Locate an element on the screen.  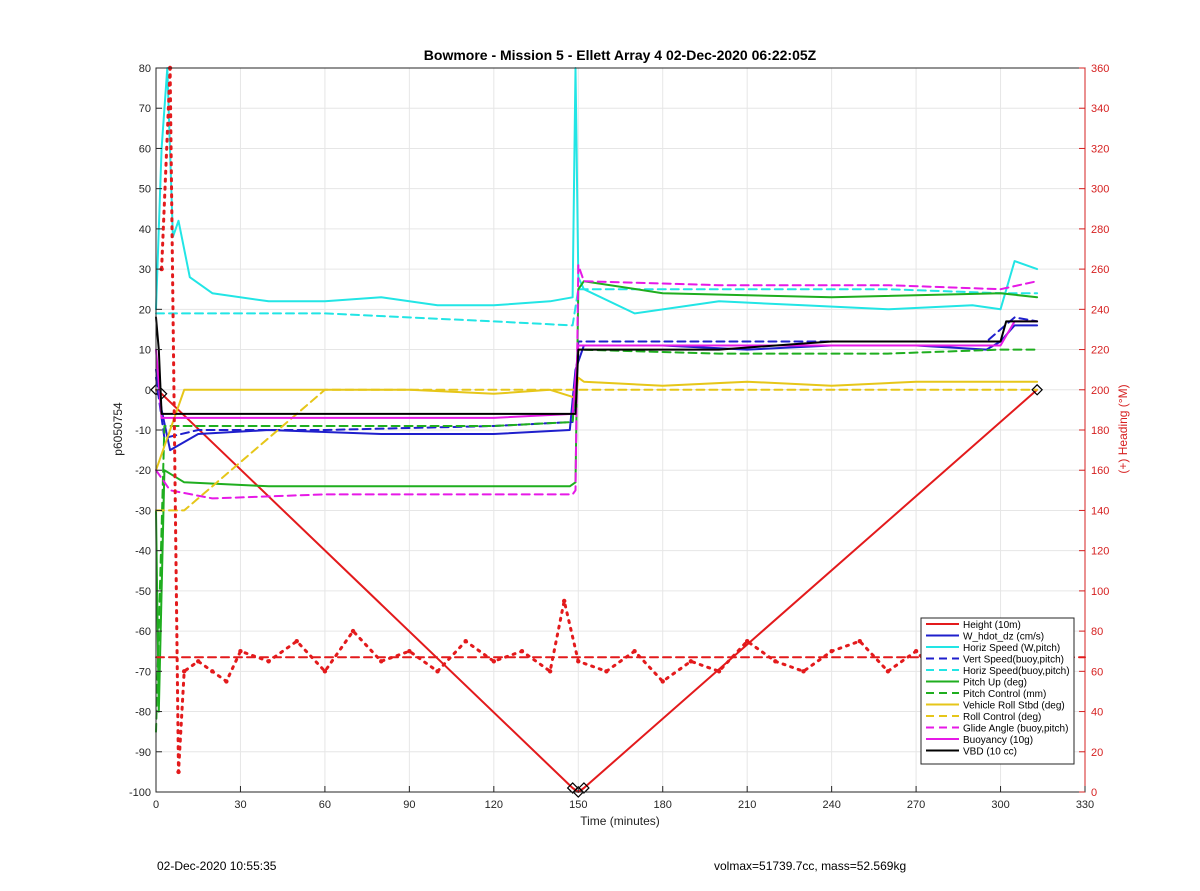
y-tick-label: -60 is located at coordinates (143, 632).